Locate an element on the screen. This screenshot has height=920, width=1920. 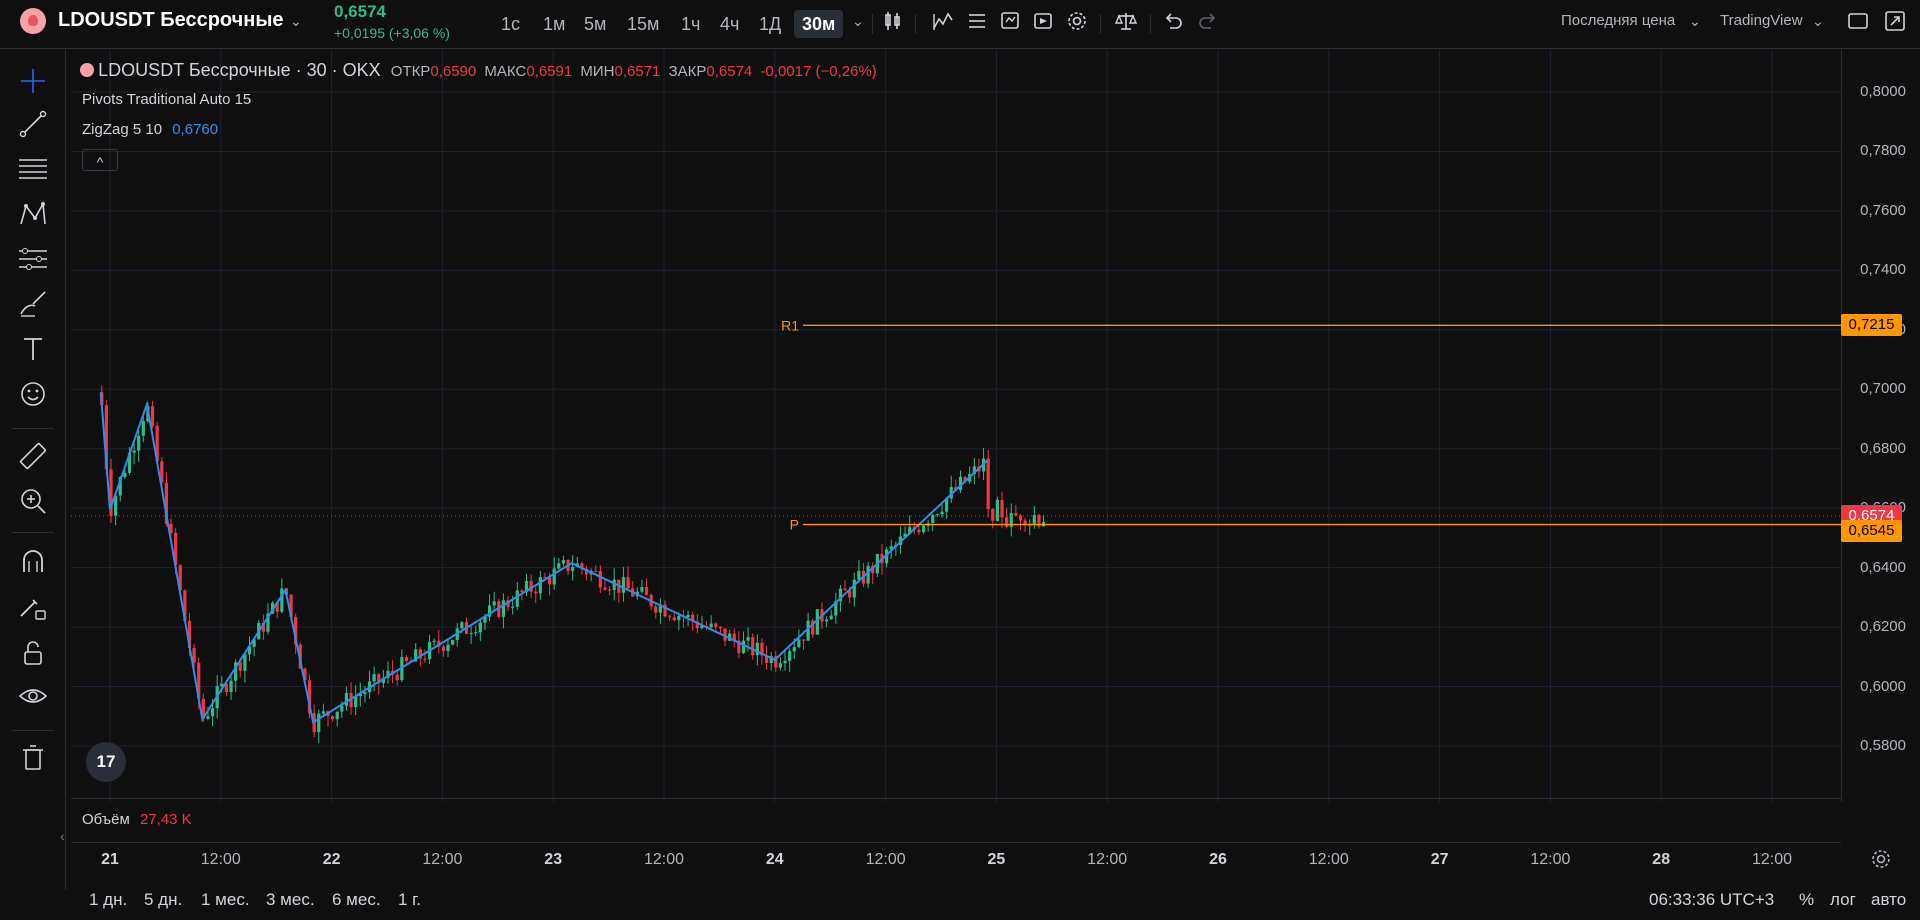
legend-change-value: -0,0017 (−0,26%) is located at coordinates (818, 71).